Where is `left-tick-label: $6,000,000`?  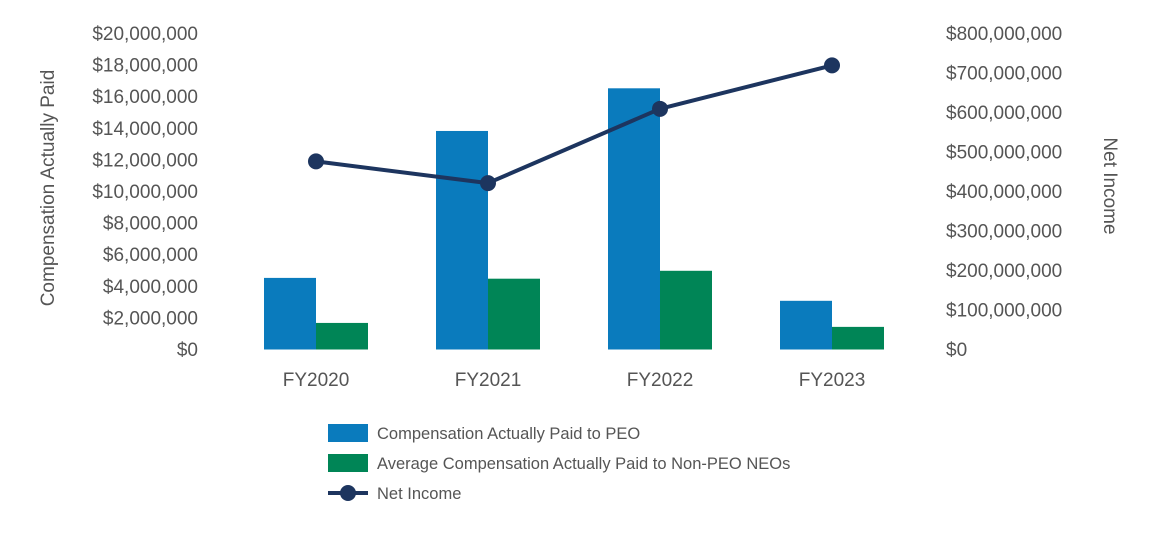
left-tick-label: $6,000,000 is located at coordinates (150, 255).